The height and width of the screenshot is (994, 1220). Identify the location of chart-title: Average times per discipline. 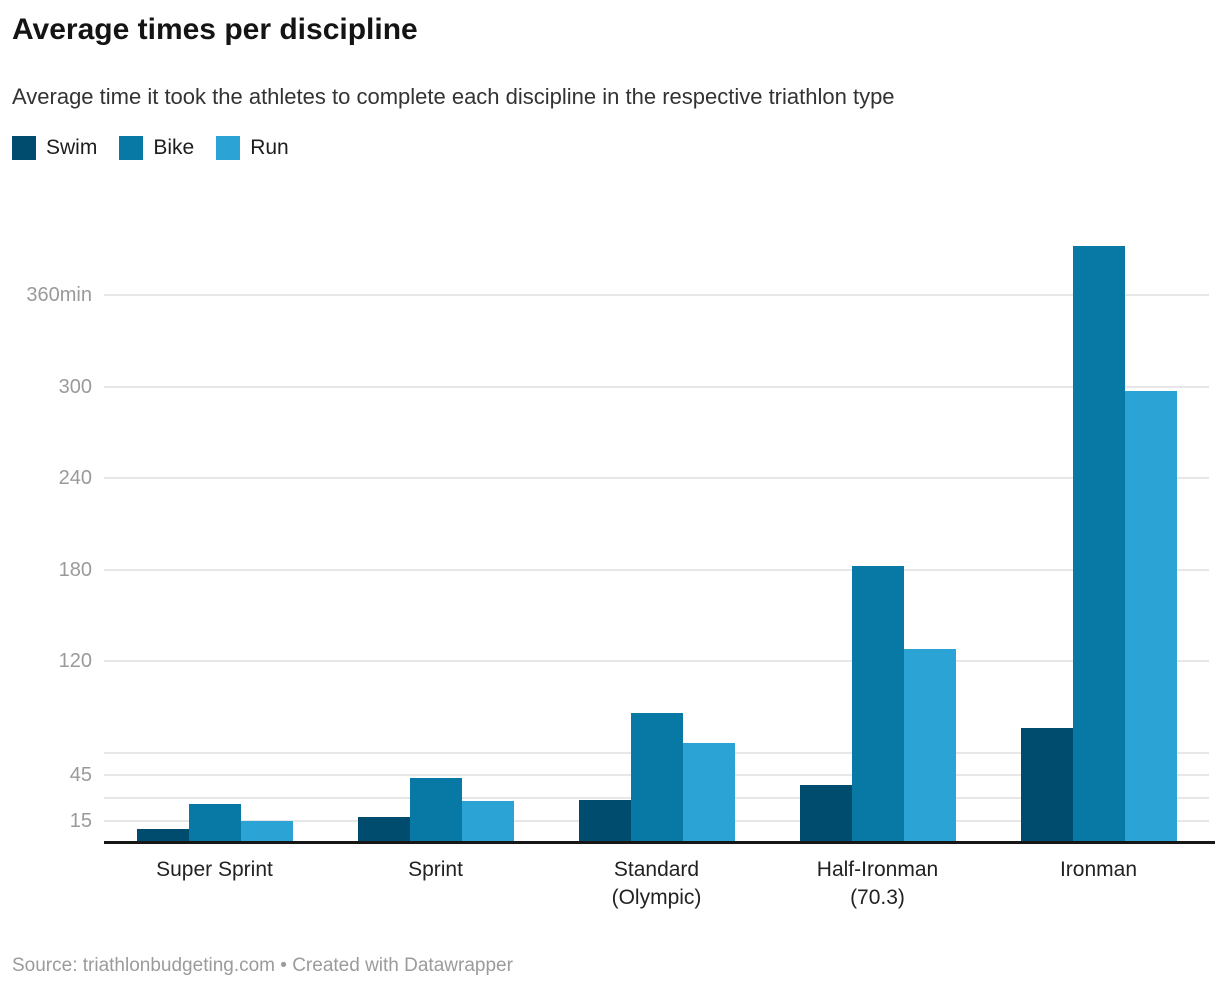
(215, 29).